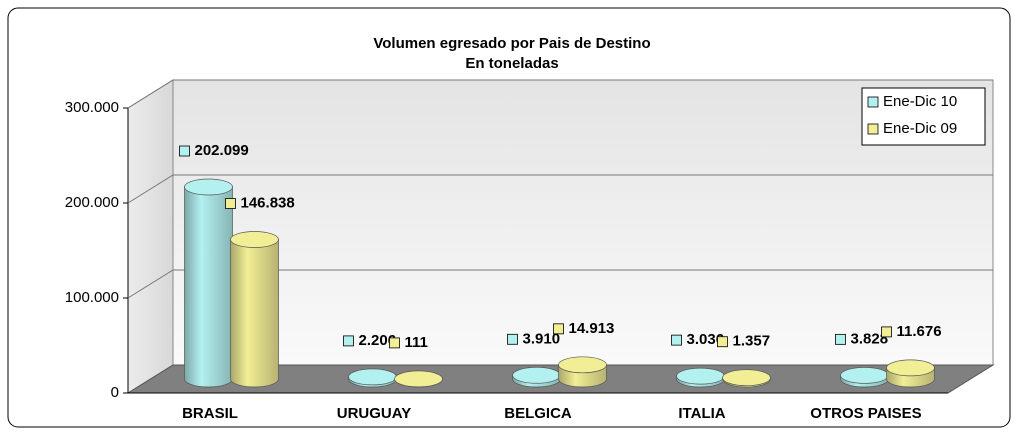 This screenshot has width=1019, height=434. I want to click on x-tick-label: URUGUAY, so click(374, 413).